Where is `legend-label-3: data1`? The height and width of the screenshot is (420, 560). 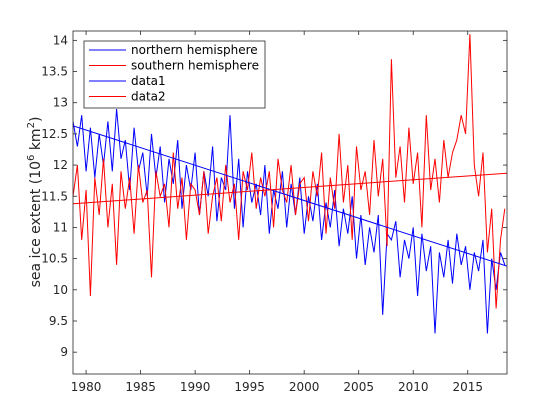 legend-label-3: data1 is located at coordinates (148, 81).